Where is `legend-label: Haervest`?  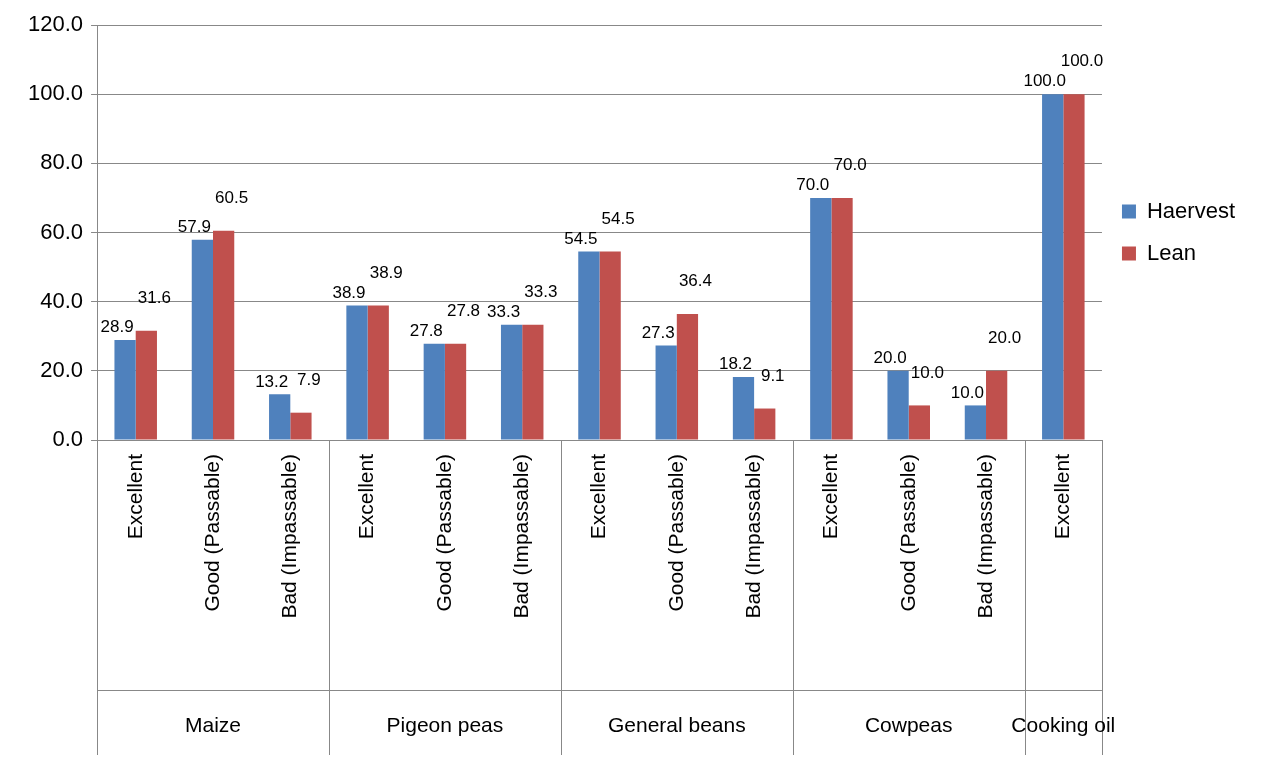 legend-label: Haervest is located at coordinates (1191, 210).